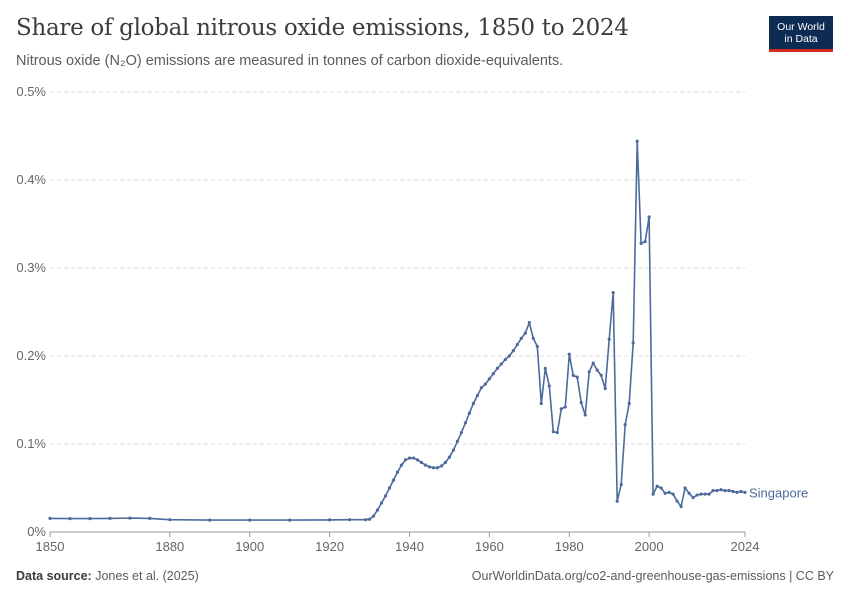  I want to click on owid-logo: Our World in Data, so click(801, 34).